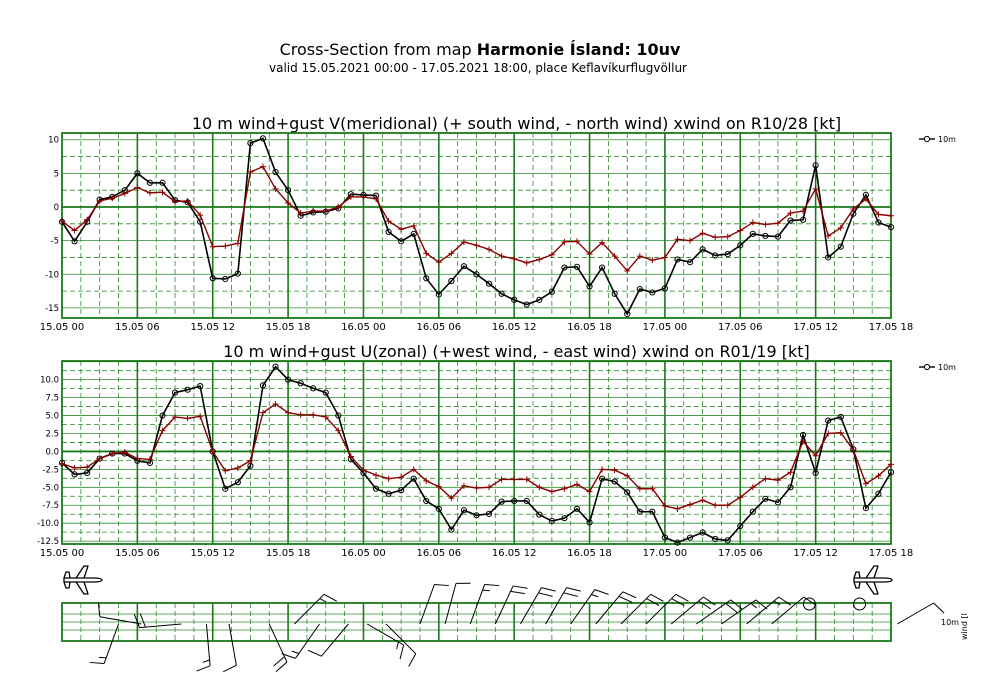  What do you see at coordinates (514, 327) in the screenshot?
I see `x-tick-label: 16.05 12` at bounding box center [514, 327].